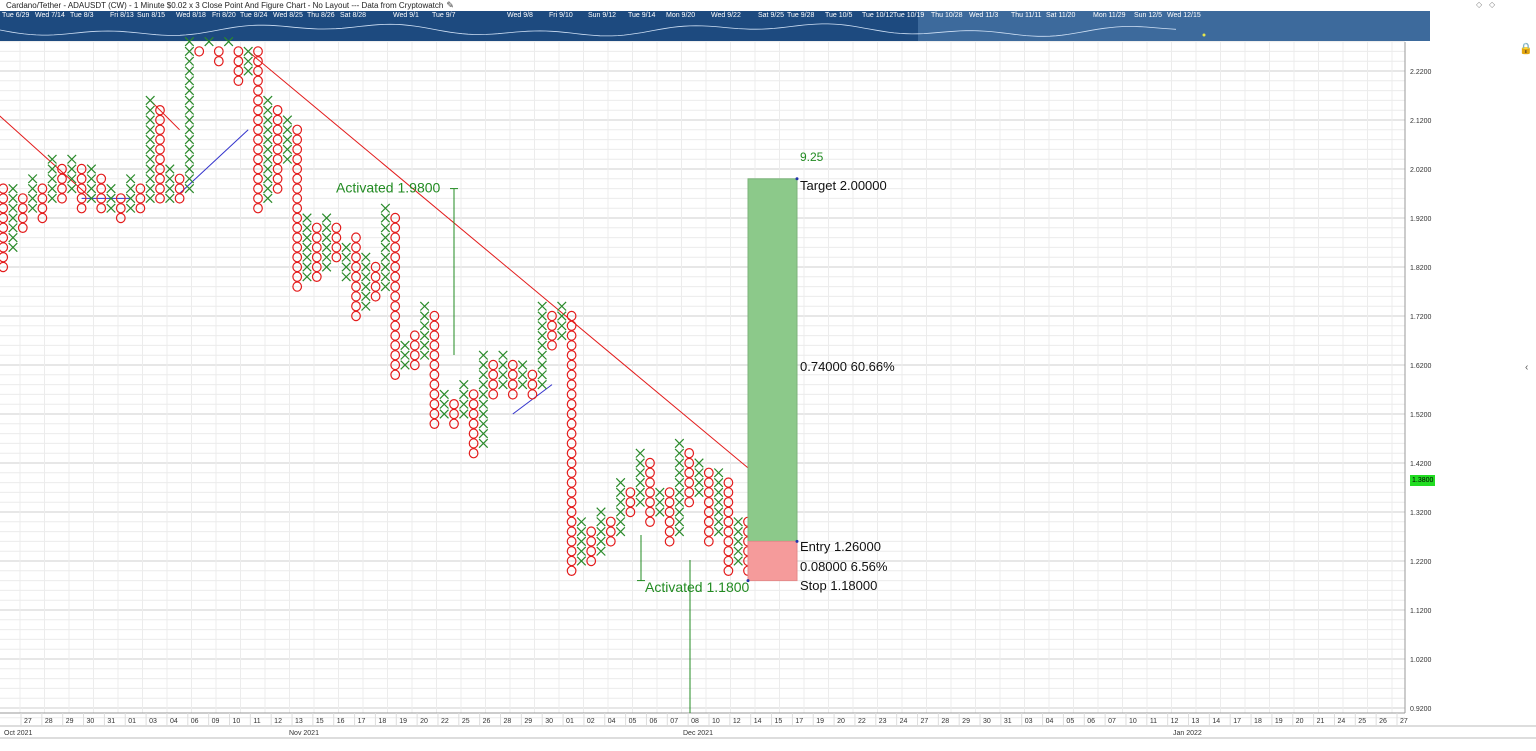  What do you see at coordinates (1133, 721) in the screenshot?
I see `x-day-label: 10` at bounding box center [1133, 721].